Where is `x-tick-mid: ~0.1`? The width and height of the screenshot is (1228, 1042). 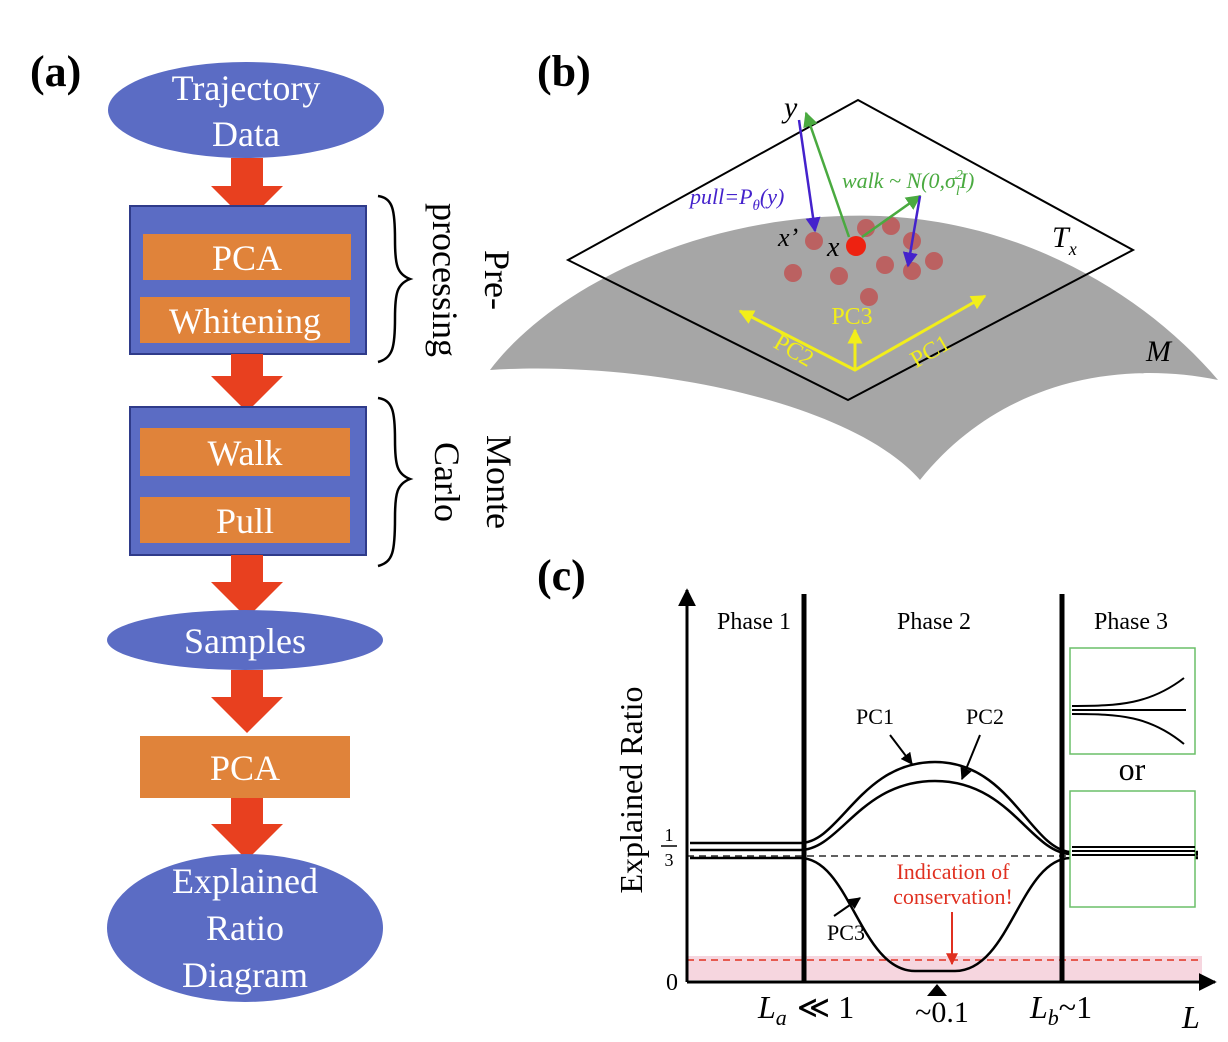 x-tick-mid: ~0.1 is located at coordinates (942, 1012).